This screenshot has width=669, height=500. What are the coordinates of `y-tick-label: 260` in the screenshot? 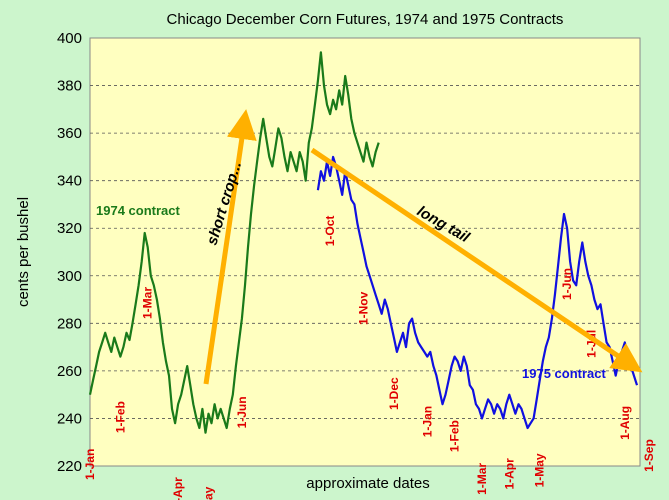 It's located at (69, 371).